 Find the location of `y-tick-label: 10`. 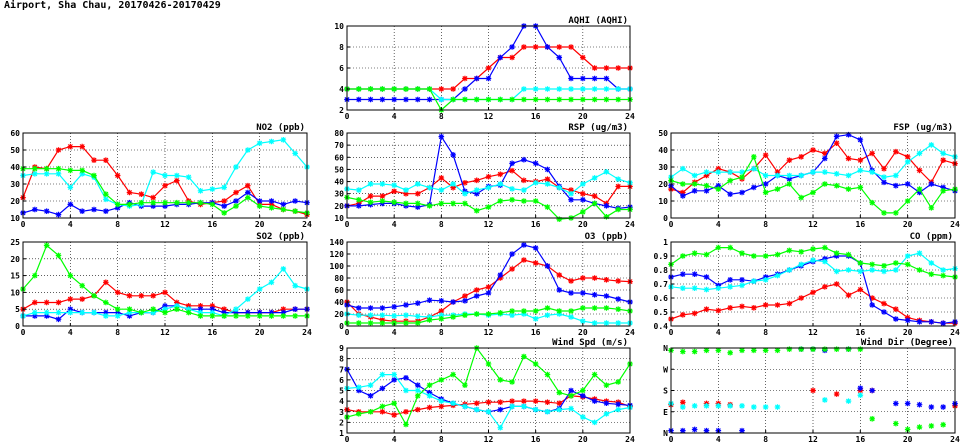

y-tick-label: 10 is located at coordinates (339, 26).